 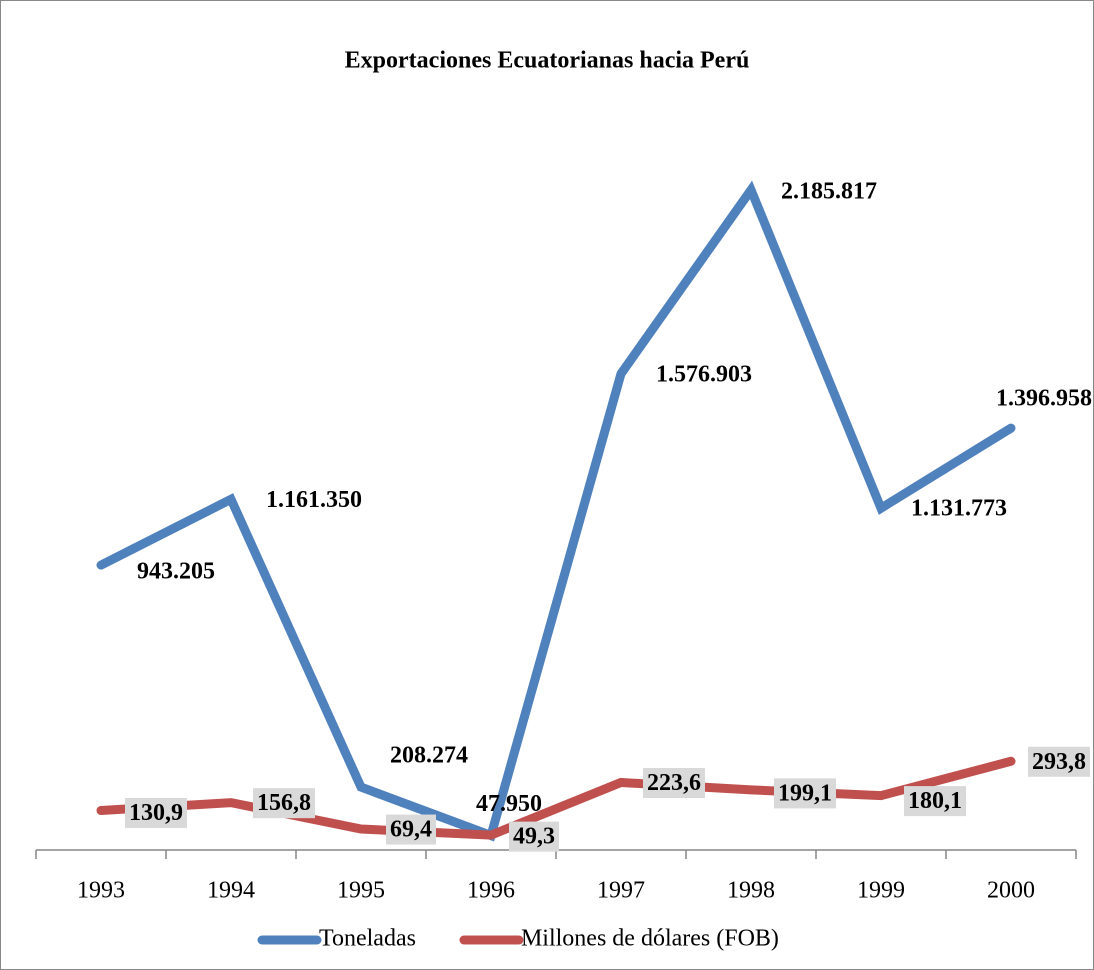 I want to click on data-label: 1.576.903, so click(x=704, y=374).